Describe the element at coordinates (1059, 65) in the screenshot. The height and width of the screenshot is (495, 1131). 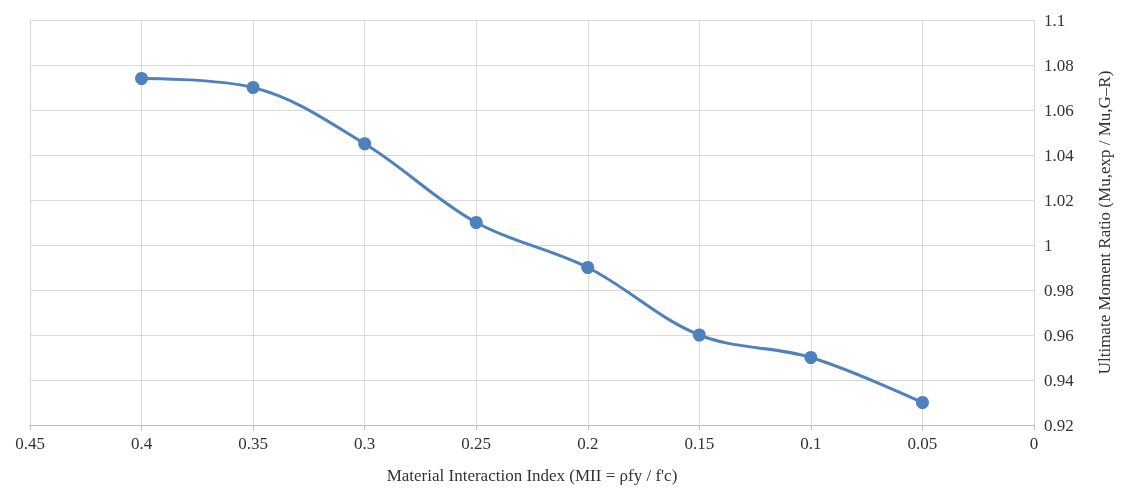
I see `y-tick-label: 1.08` at that location.